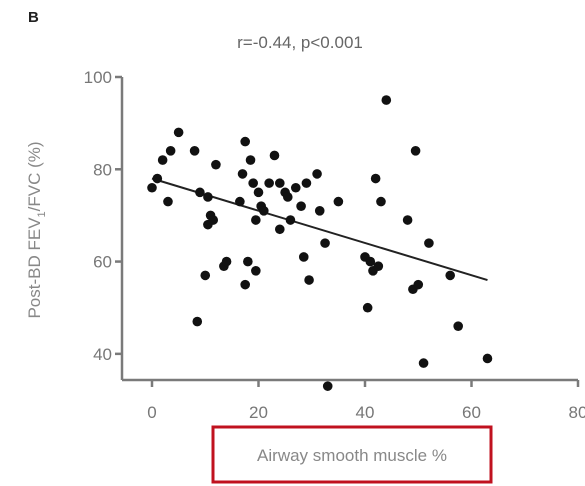  I want to click on correlation-annotation: r=-0.44, p<0.001, so click(300, 42).